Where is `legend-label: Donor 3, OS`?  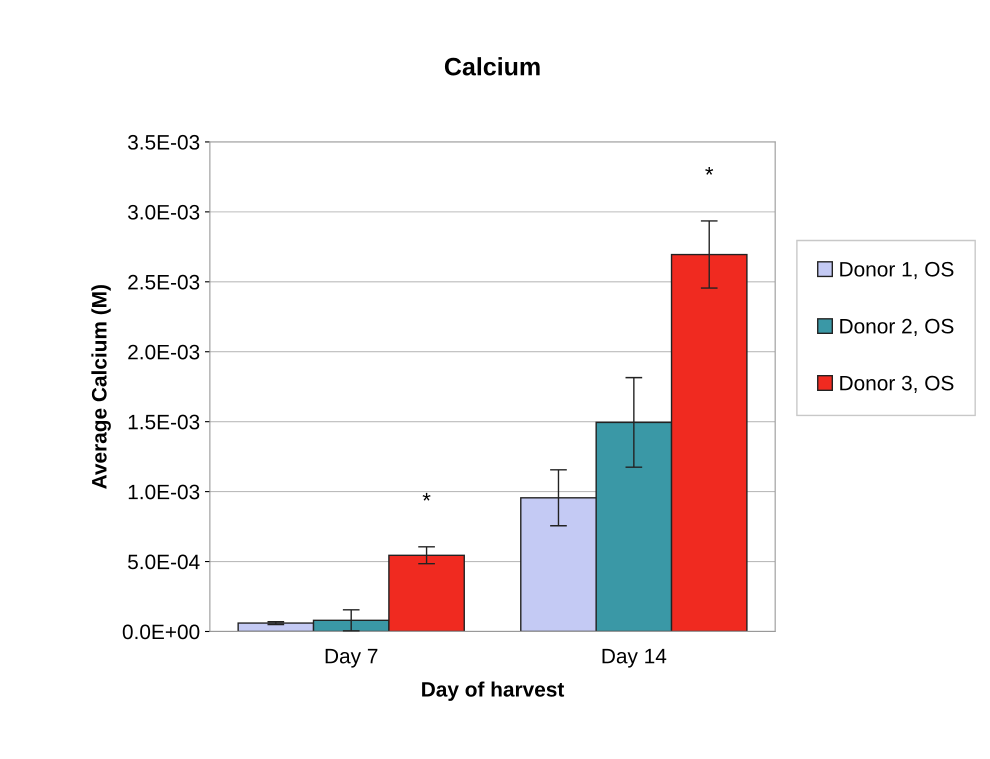 legend-label: Donor 3, OS is located at coordinates (897, 384).